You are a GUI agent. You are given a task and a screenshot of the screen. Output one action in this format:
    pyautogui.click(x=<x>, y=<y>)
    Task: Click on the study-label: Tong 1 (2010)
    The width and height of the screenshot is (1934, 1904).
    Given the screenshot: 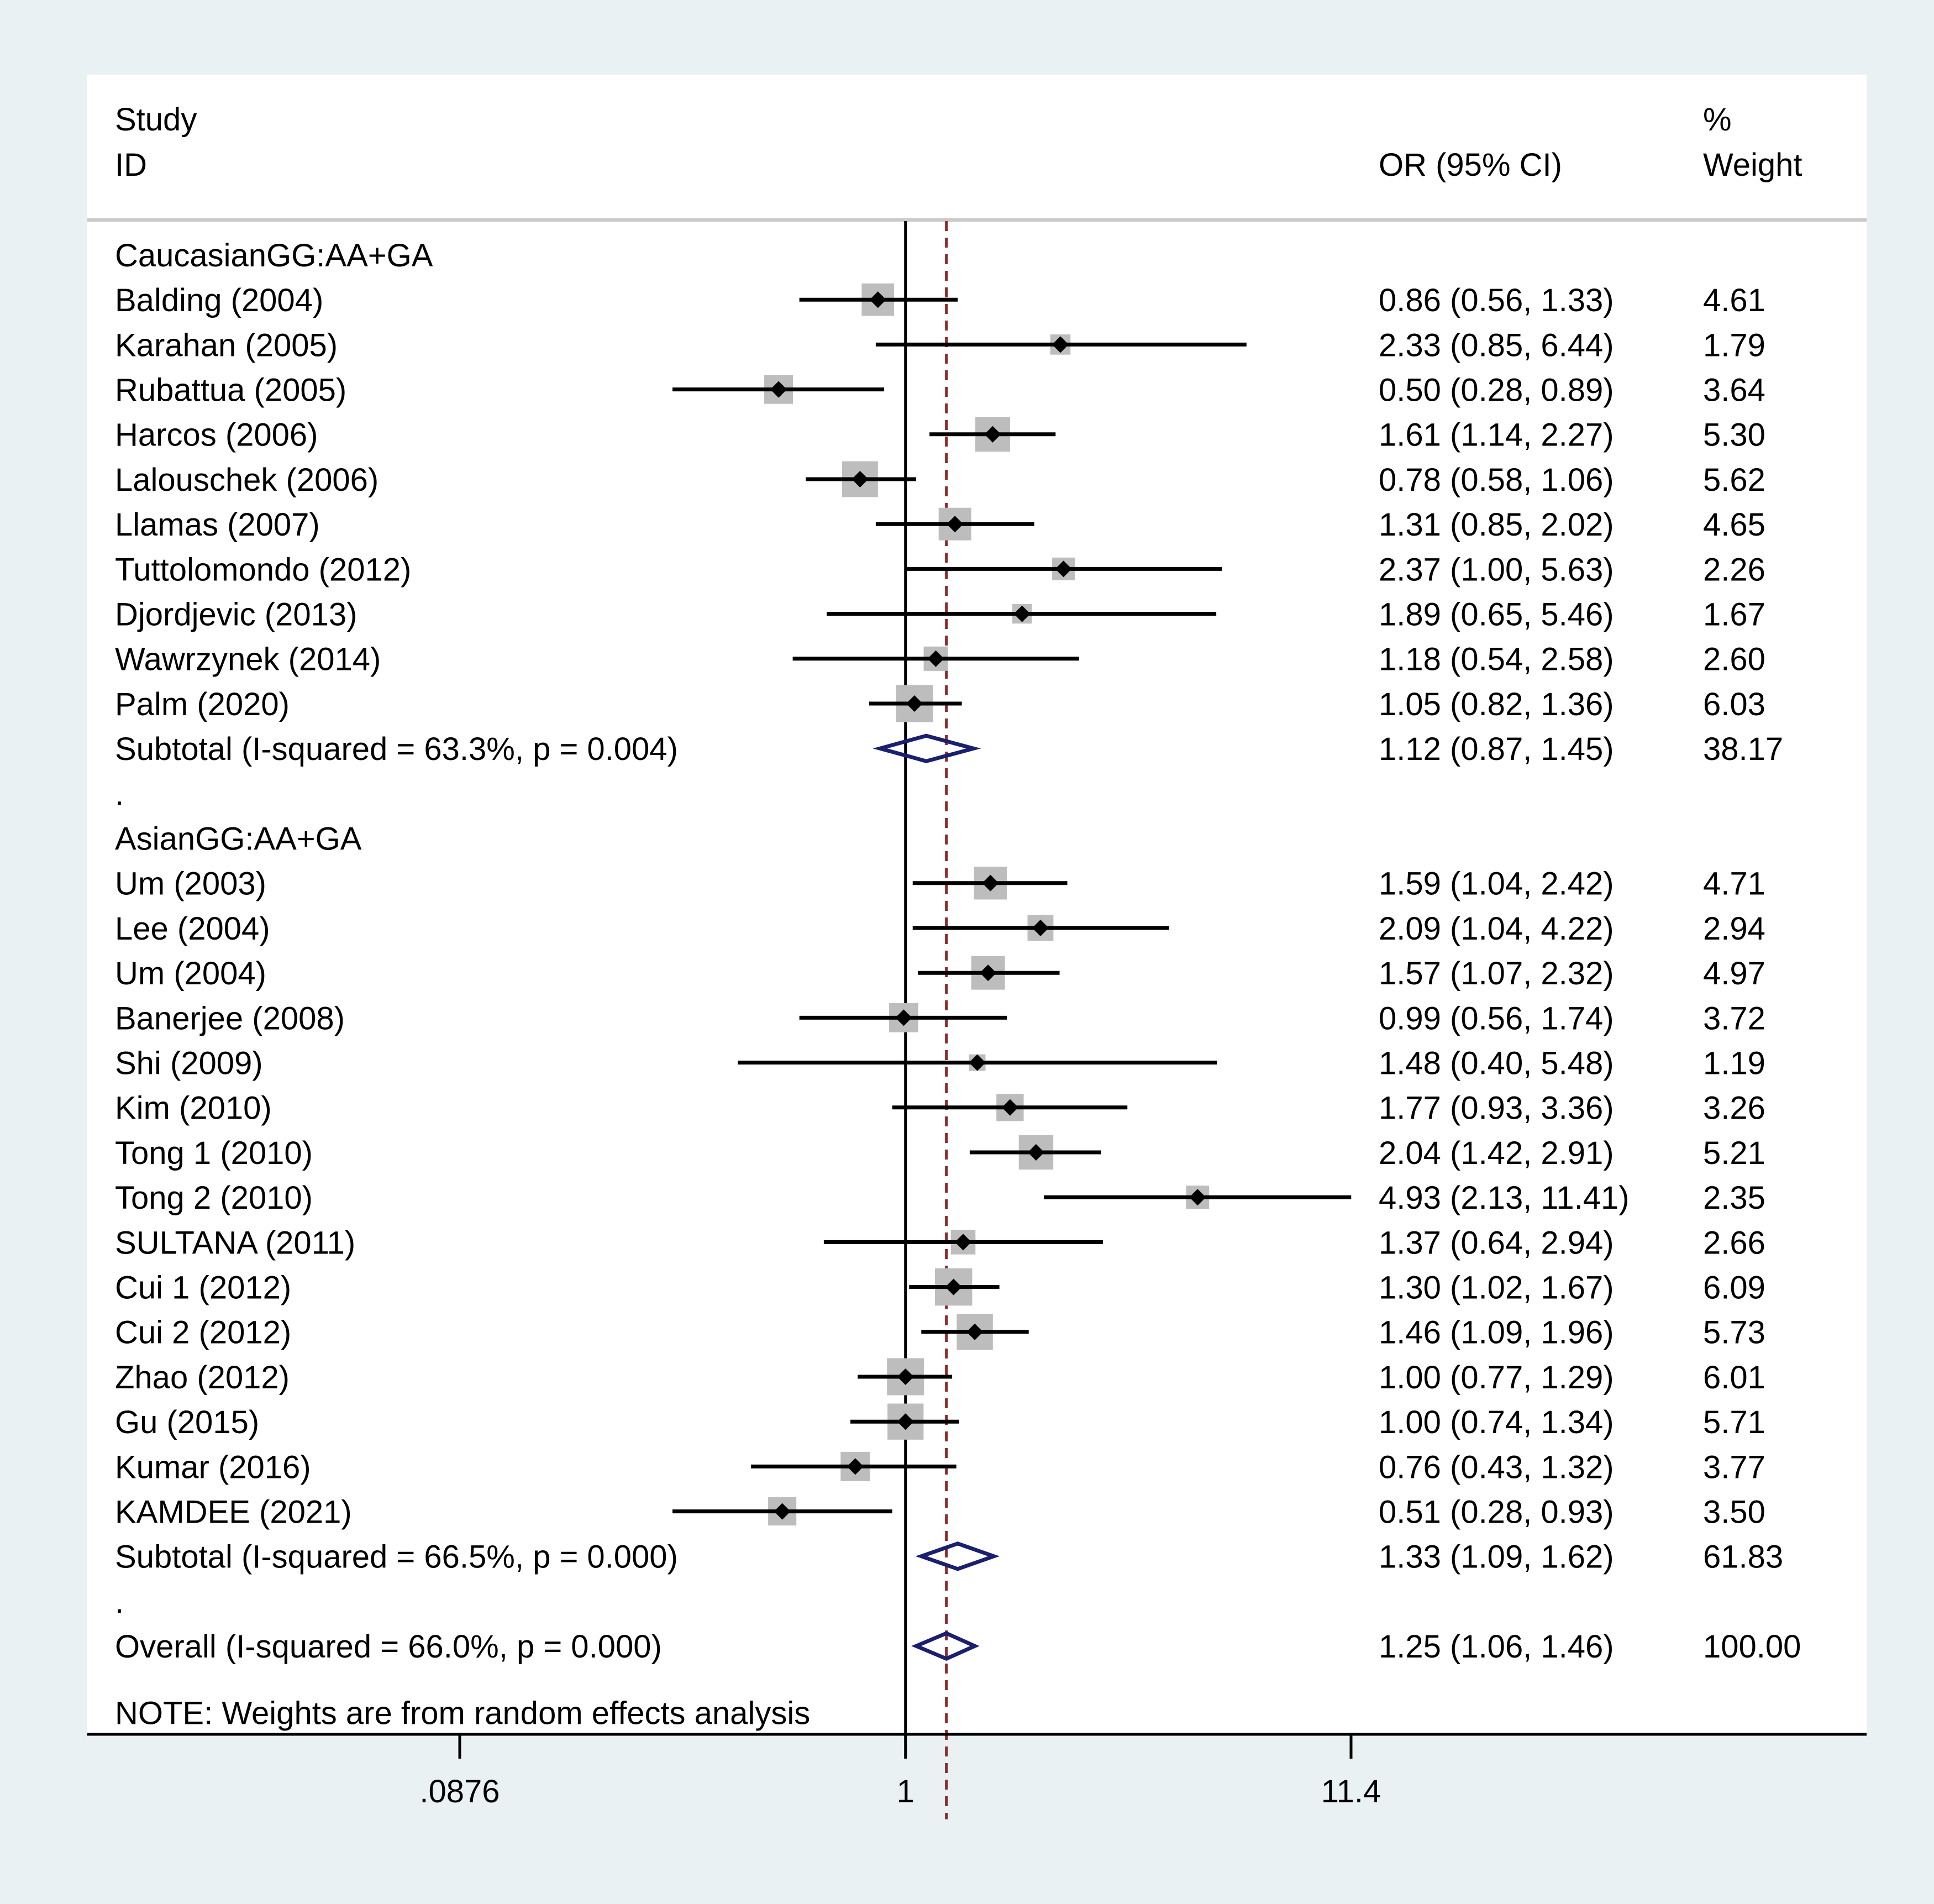 What is the action you would take?
    pyautogui.click(x=214, y=1153)
    